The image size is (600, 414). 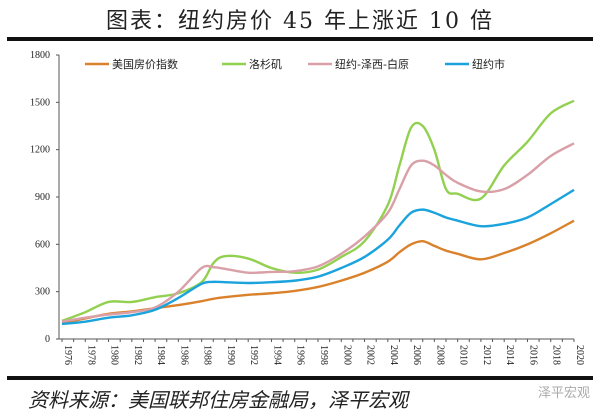 What do you see at coordinates (265, 64) in the screenshot?
I see `legend-label-1: 洛杉矶` at bounding box center [265, 64].